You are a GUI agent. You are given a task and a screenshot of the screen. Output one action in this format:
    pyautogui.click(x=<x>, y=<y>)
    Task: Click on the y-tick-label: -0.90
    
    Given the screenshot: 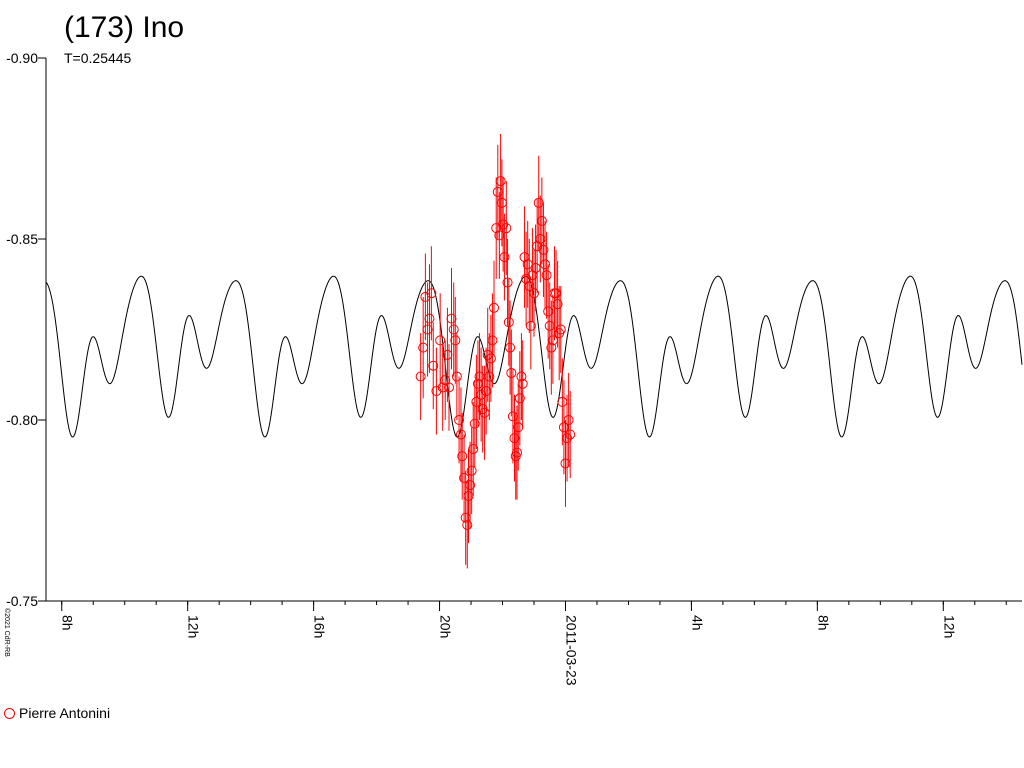 What is the action you would take?
    pyautogui.click(x=22, y=58)
    